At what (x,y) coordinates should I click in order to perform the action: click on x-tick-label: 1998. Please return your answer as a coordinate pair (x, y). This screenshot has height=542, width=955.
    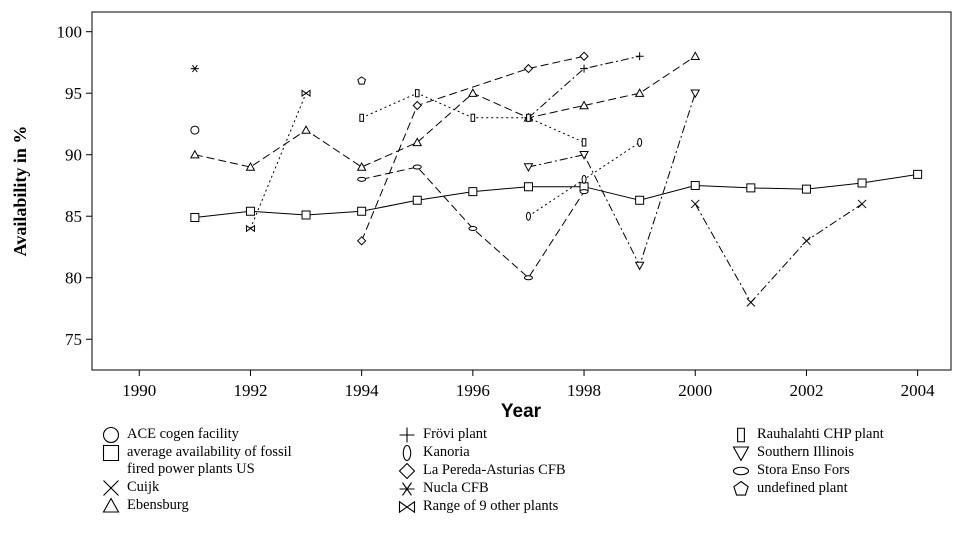
    Looking at the image, I should click on (584, 390).